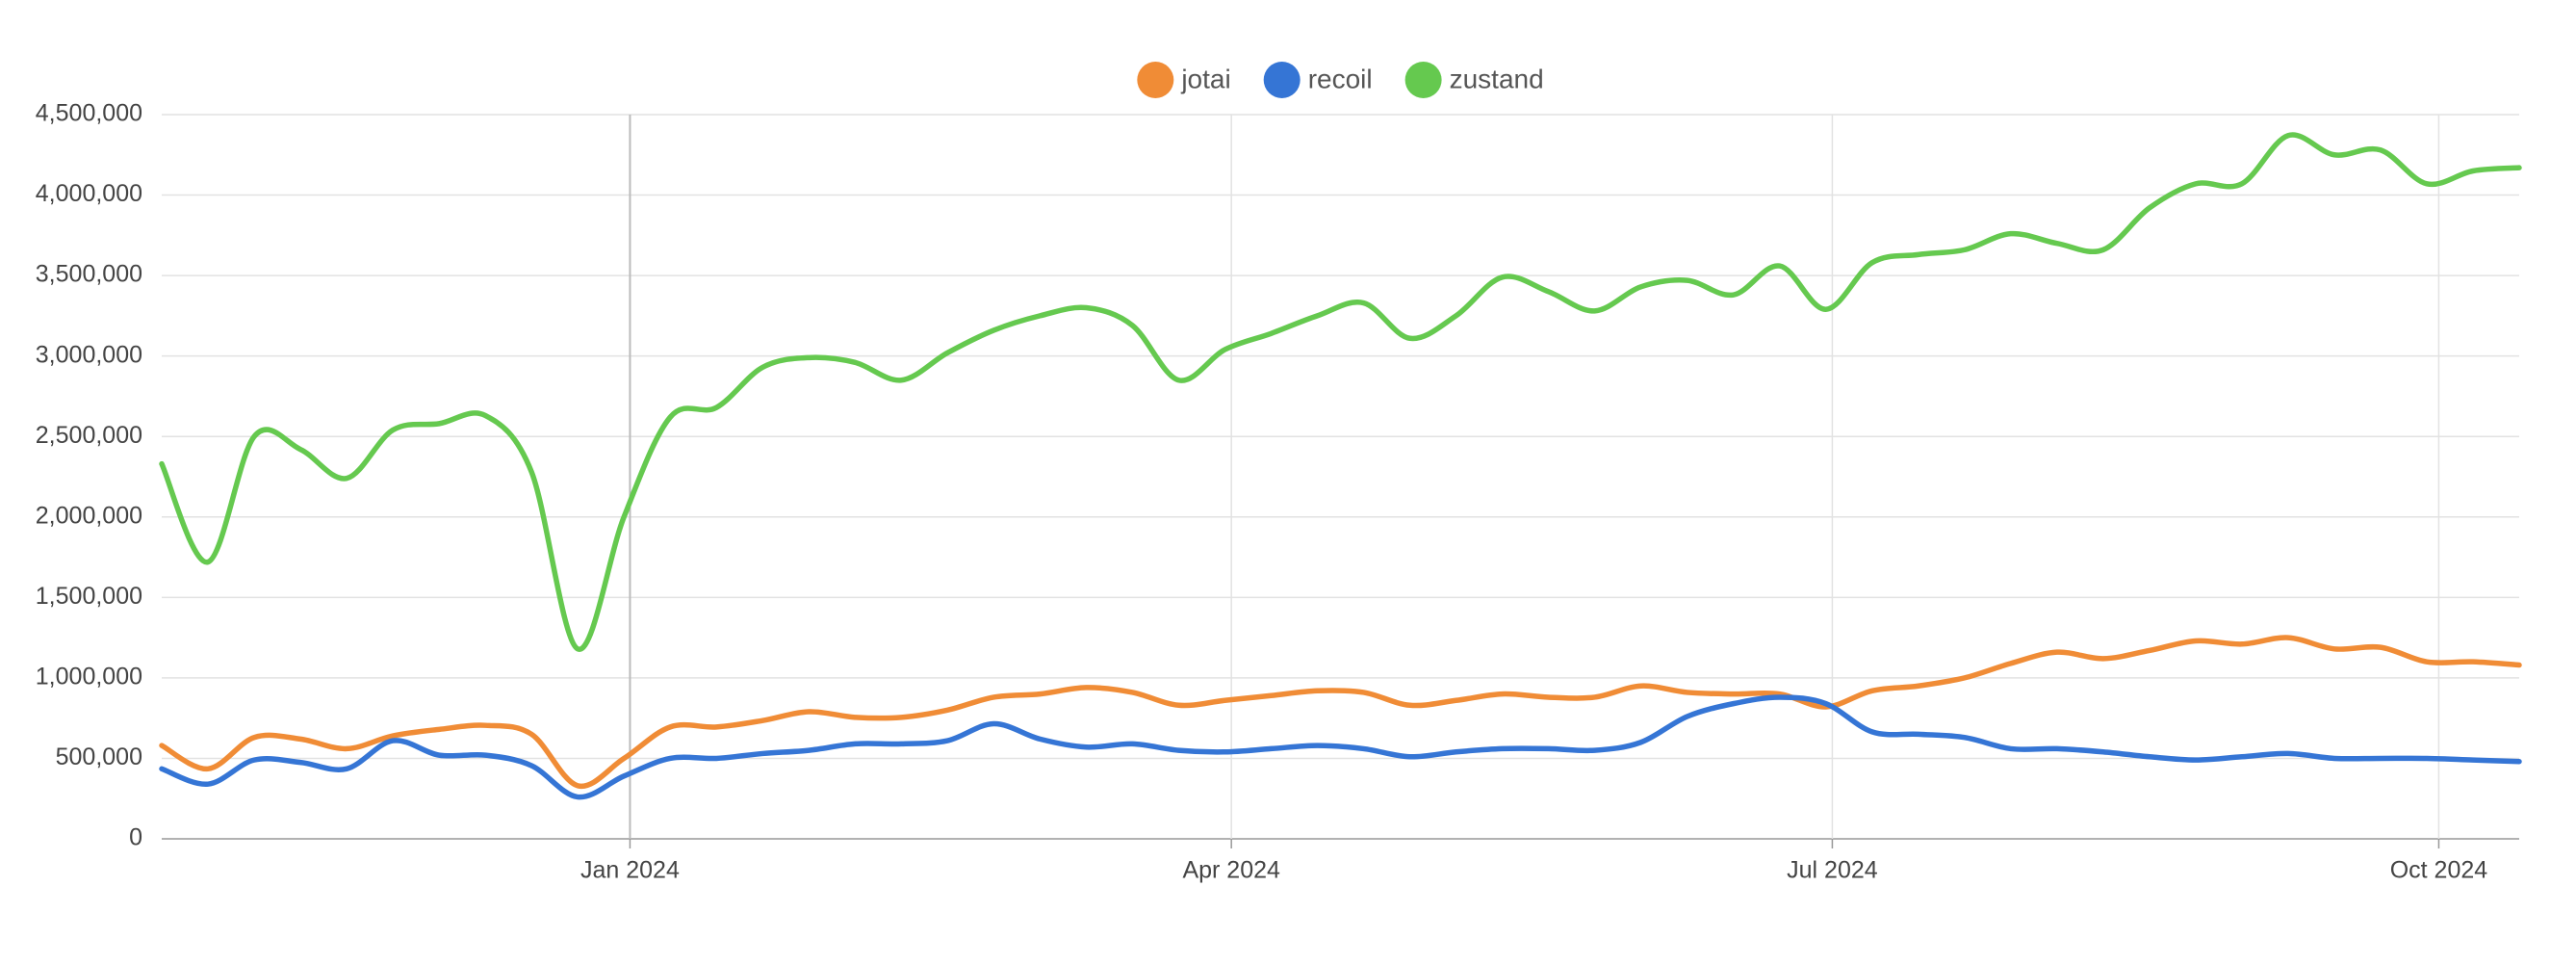 The image size is (2576, 965). What do you see at coordinates (89, 515) in the screenshot?
I see `y-tick-label: 2,000,000` at bounding box center [89, 515].